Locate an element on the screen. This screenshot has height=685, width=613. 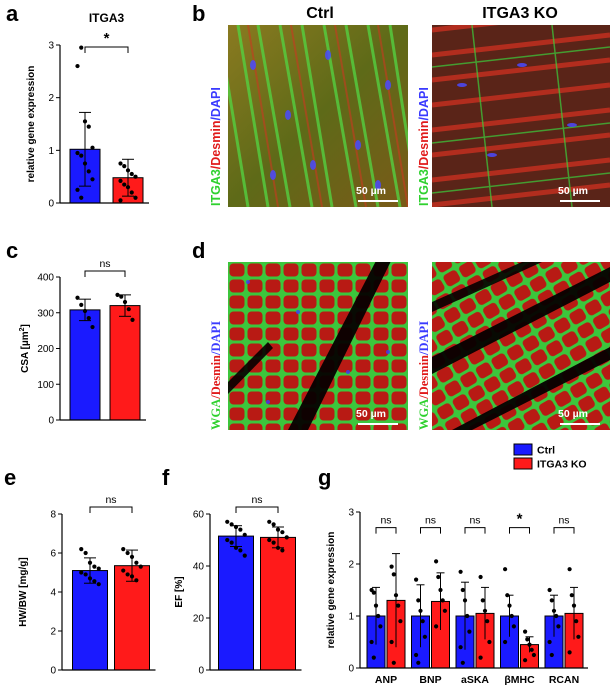
stain-label-b-ko: ITGA3/Desmin/DAPI is located at coordinates (424, 146).